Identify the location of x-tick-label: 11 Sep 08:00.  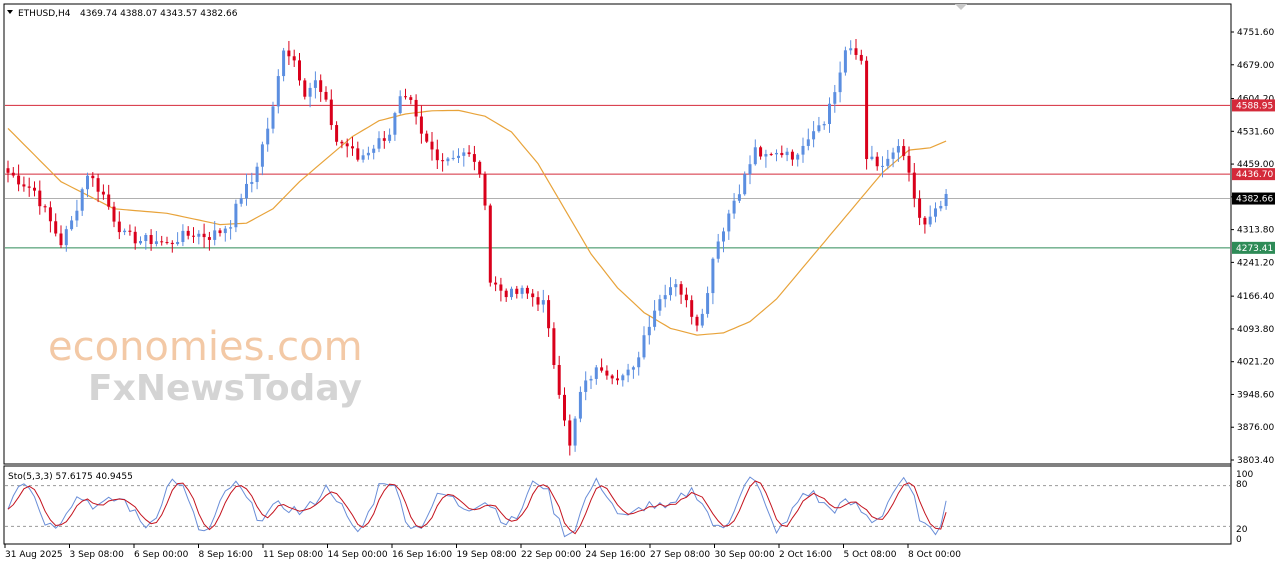
(293, 555).